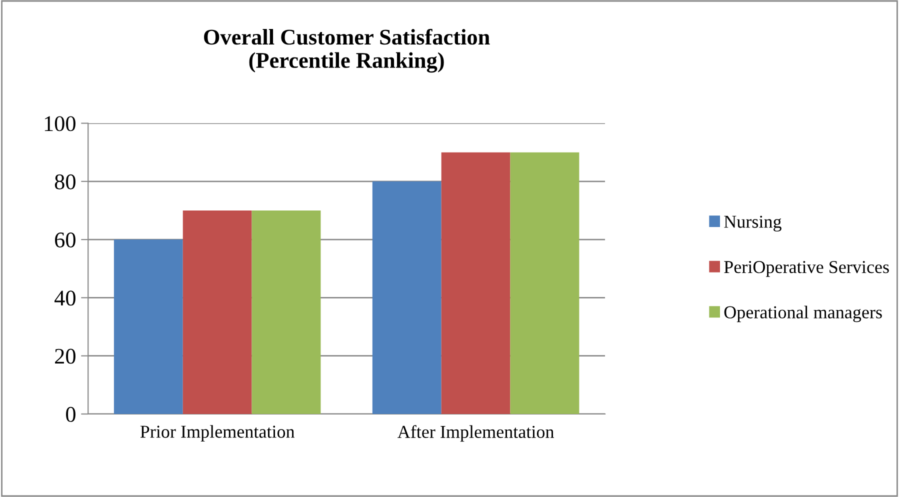 The width and height of the screenshot is (899, 497). What do you see at coordinates (476, 433) in the screenshot?
I see `x-tick-label: After Implementation` at bounding box center [476, 433].